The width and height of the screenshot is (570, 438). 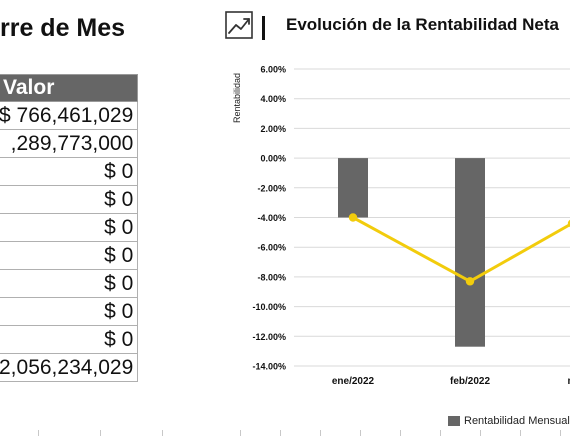 I want to click on legend-label: Rentabilidad Mensual, so click(x=517, y=420).